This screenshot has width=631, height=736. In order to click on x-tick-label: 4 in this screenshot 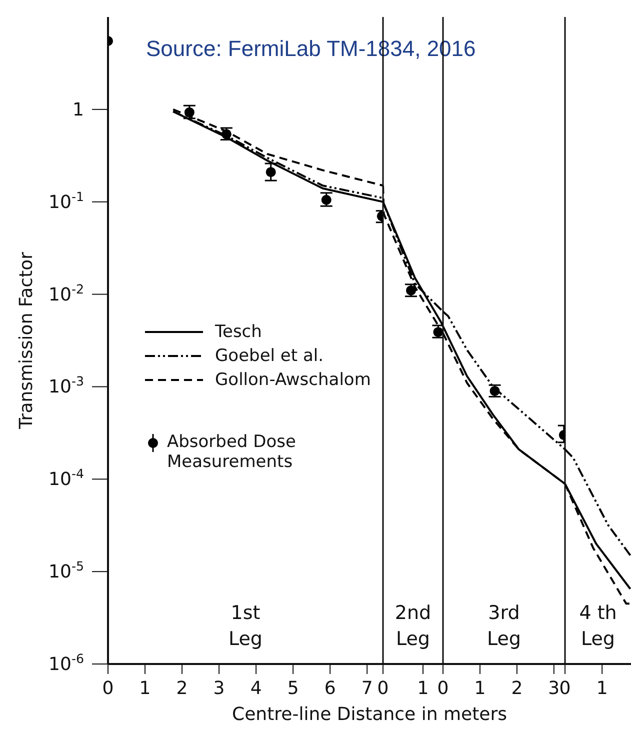, I will do `click(256, 688)`.